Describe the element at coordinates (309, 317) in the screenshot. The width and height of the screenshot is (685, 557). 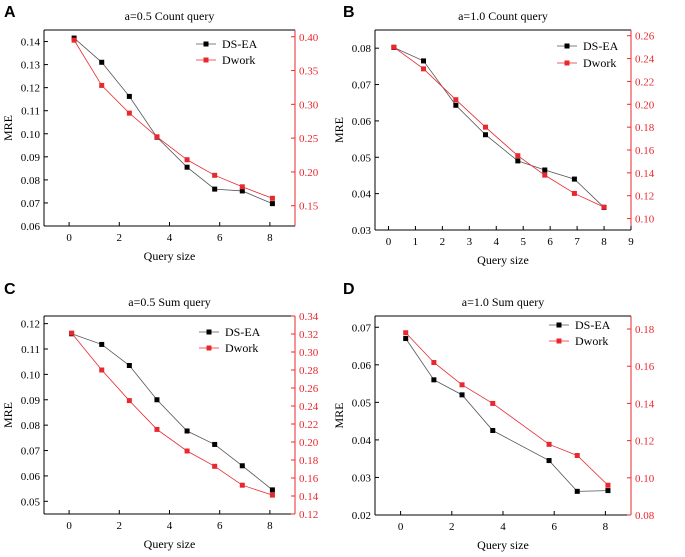
I see `y-right-tick-label: 0.34` at that location.